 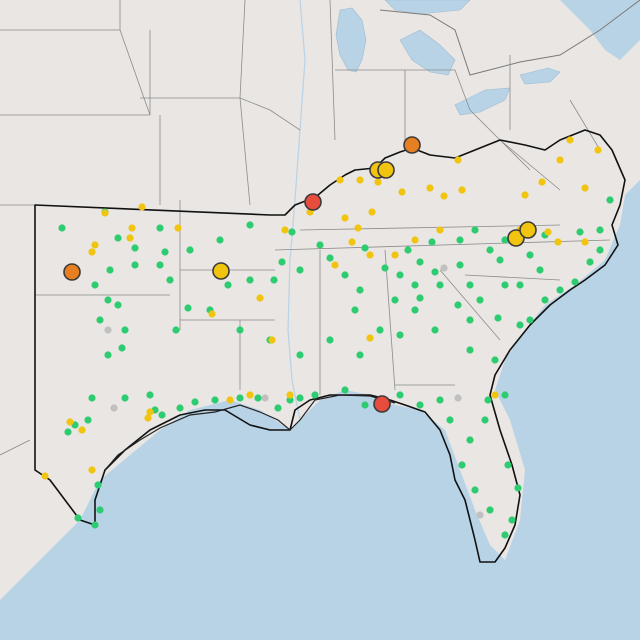 What do you see at coordinates (221, 271) in the screenshot?
I see `yellow-marker-central-oklahoma` at bounding box center [221, 271].